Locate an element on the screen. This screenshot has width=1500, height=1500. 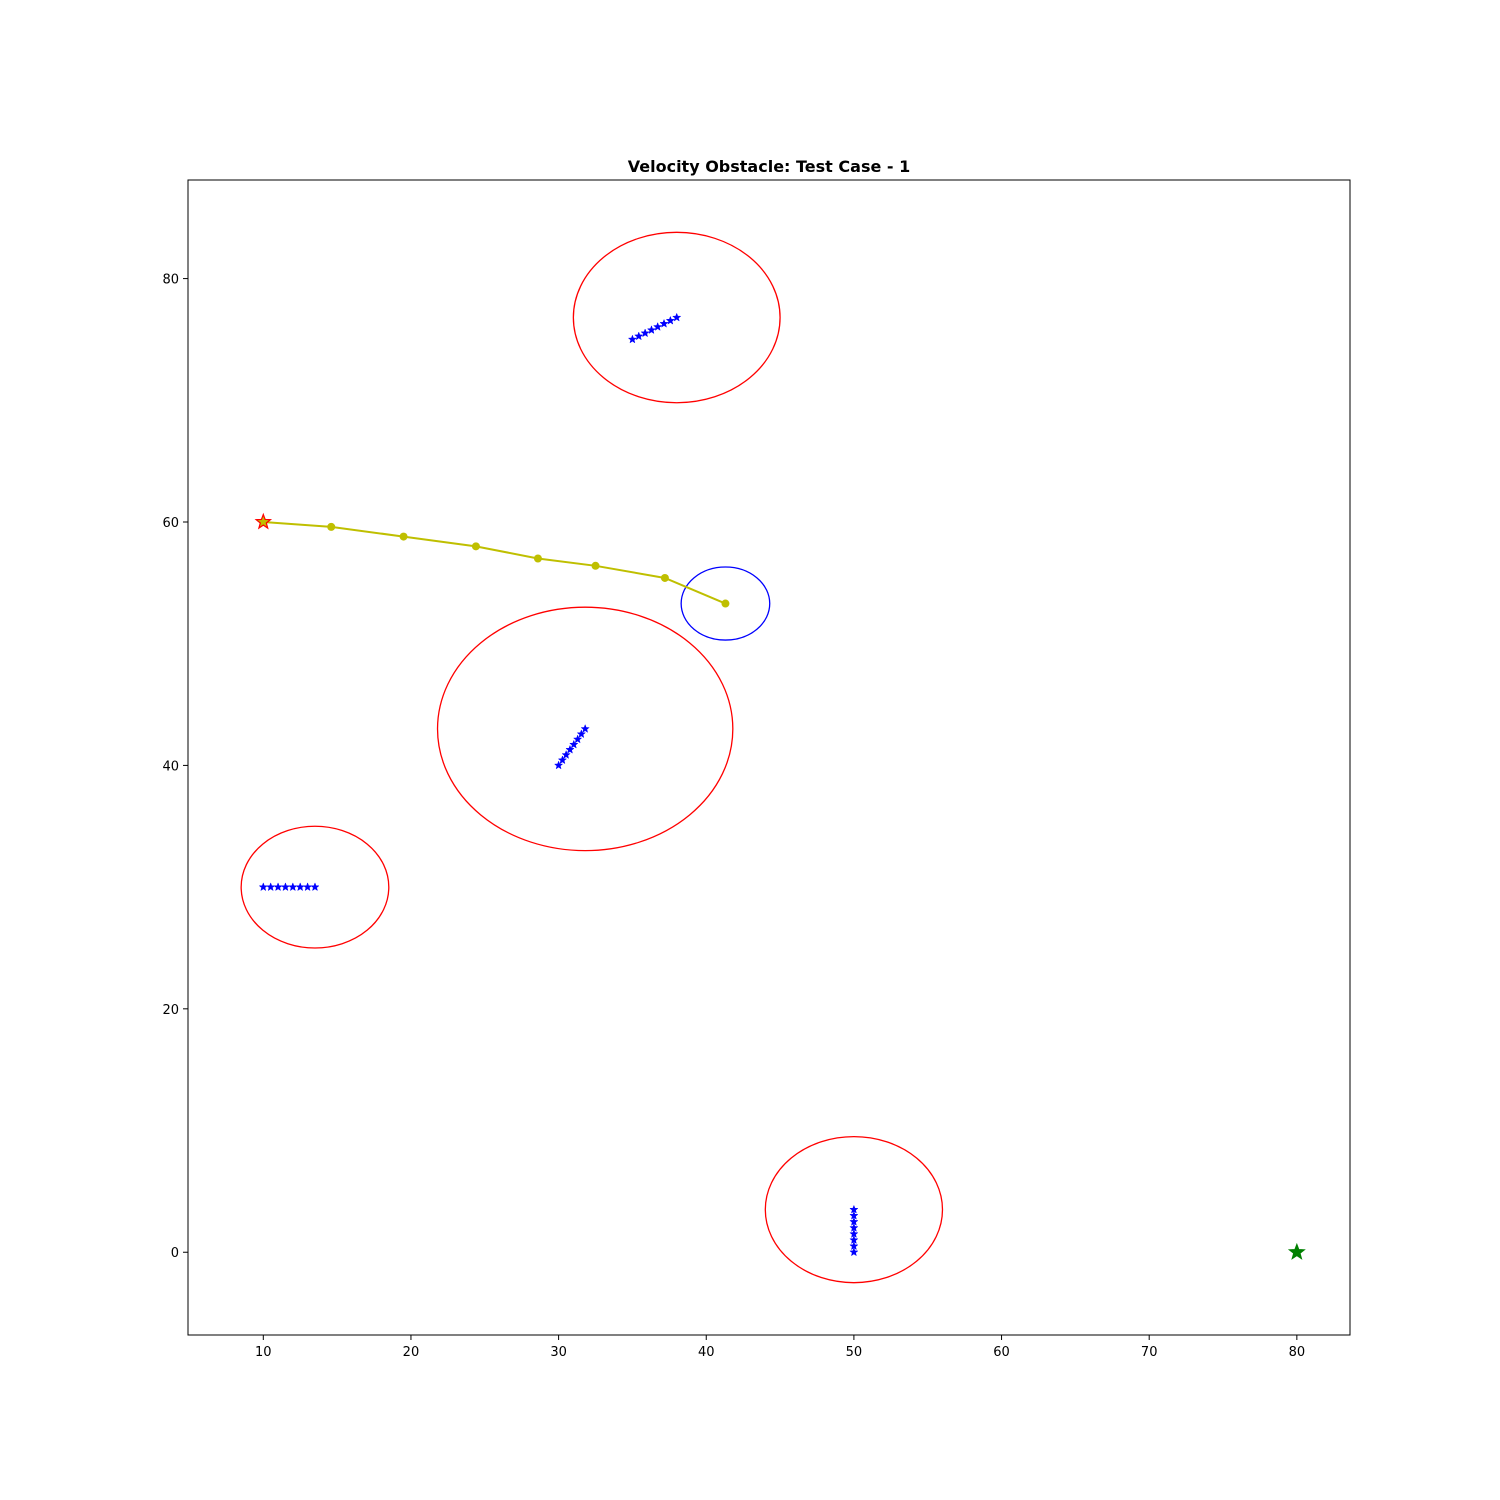
robot-radius-circle is located at coordinates (725, 603).